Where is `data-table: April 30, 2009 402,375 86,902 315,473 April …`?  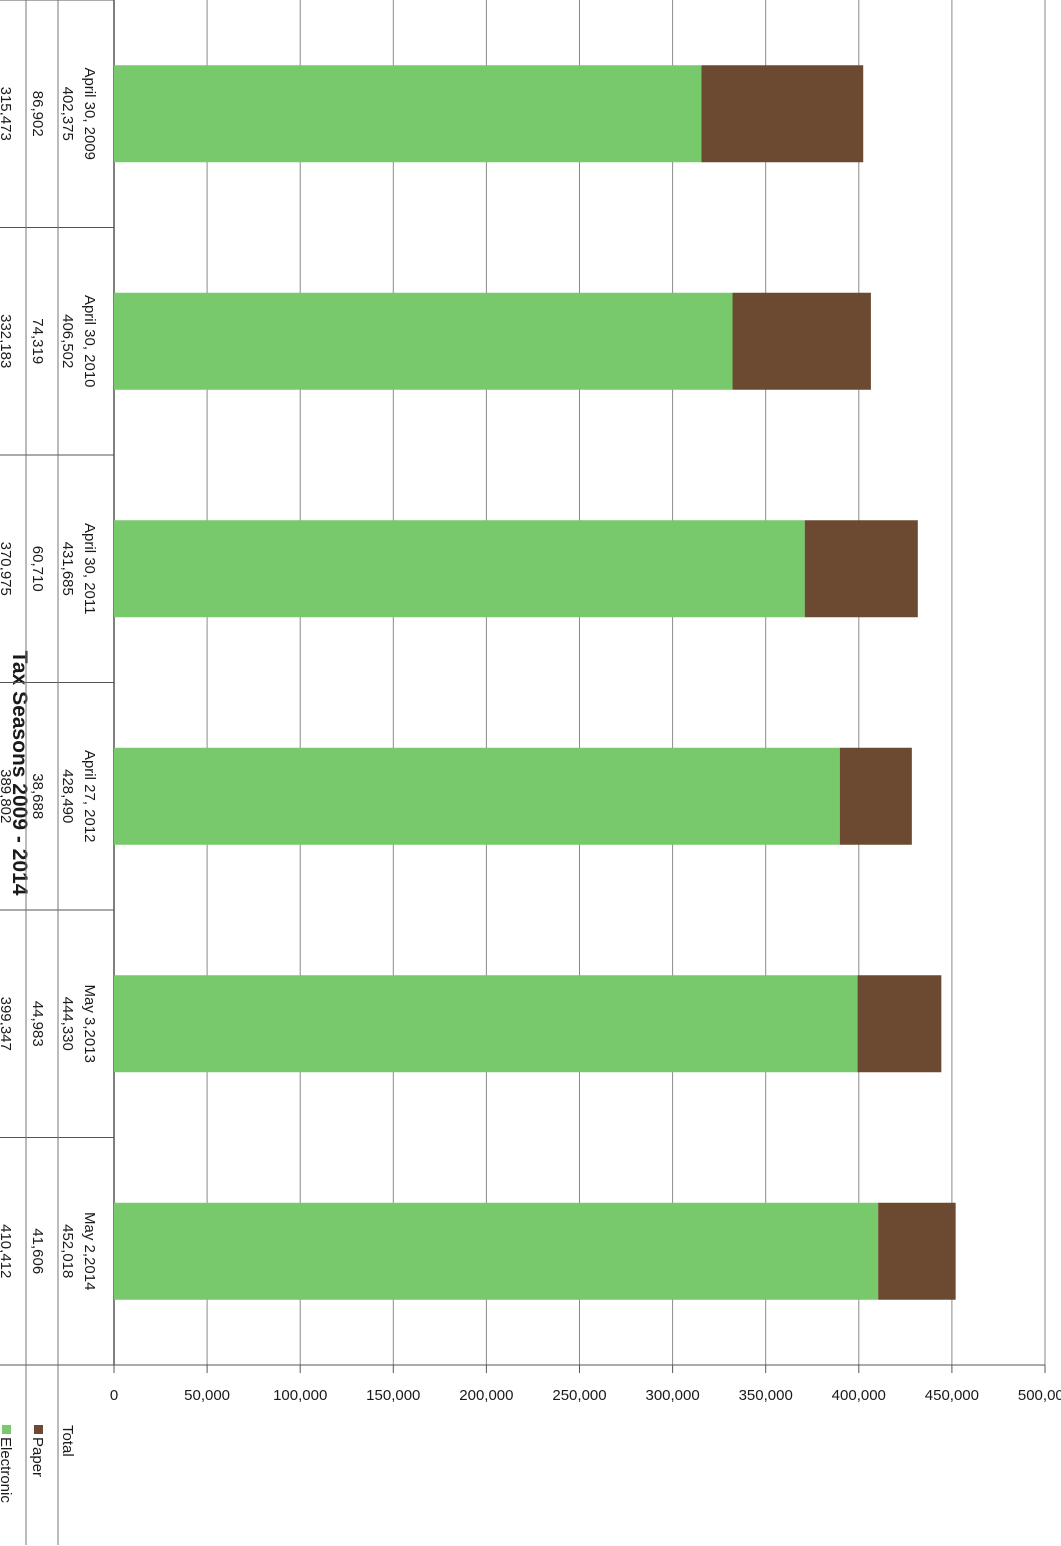 data-table: April 30, 2009 402,375 86,902 315,473 April … is located at coordinates (57, 772).